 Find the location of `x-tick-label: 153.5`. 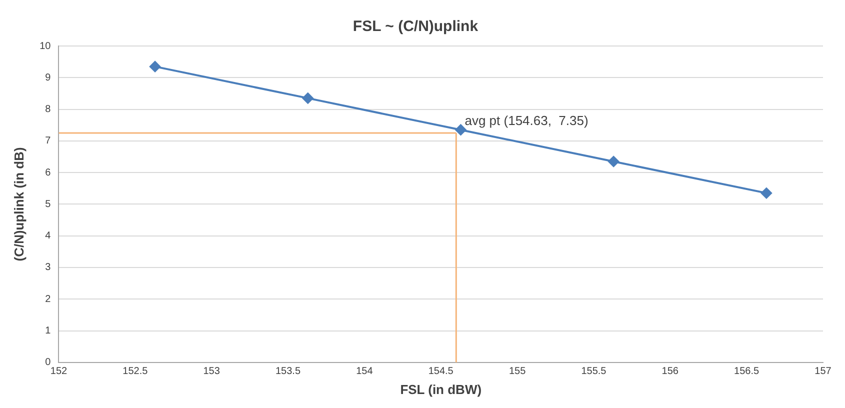

x-tick-label: 153.5 is located at coordinates (288, 372).